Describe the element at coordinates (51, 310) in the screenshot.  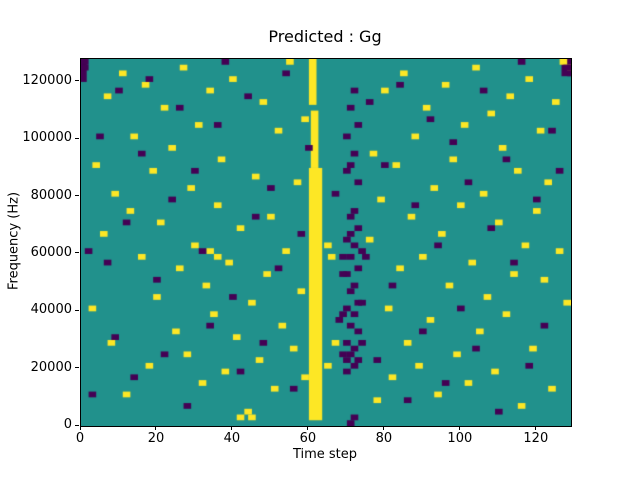
I see `y-tick-label-2: 40000` at that location.